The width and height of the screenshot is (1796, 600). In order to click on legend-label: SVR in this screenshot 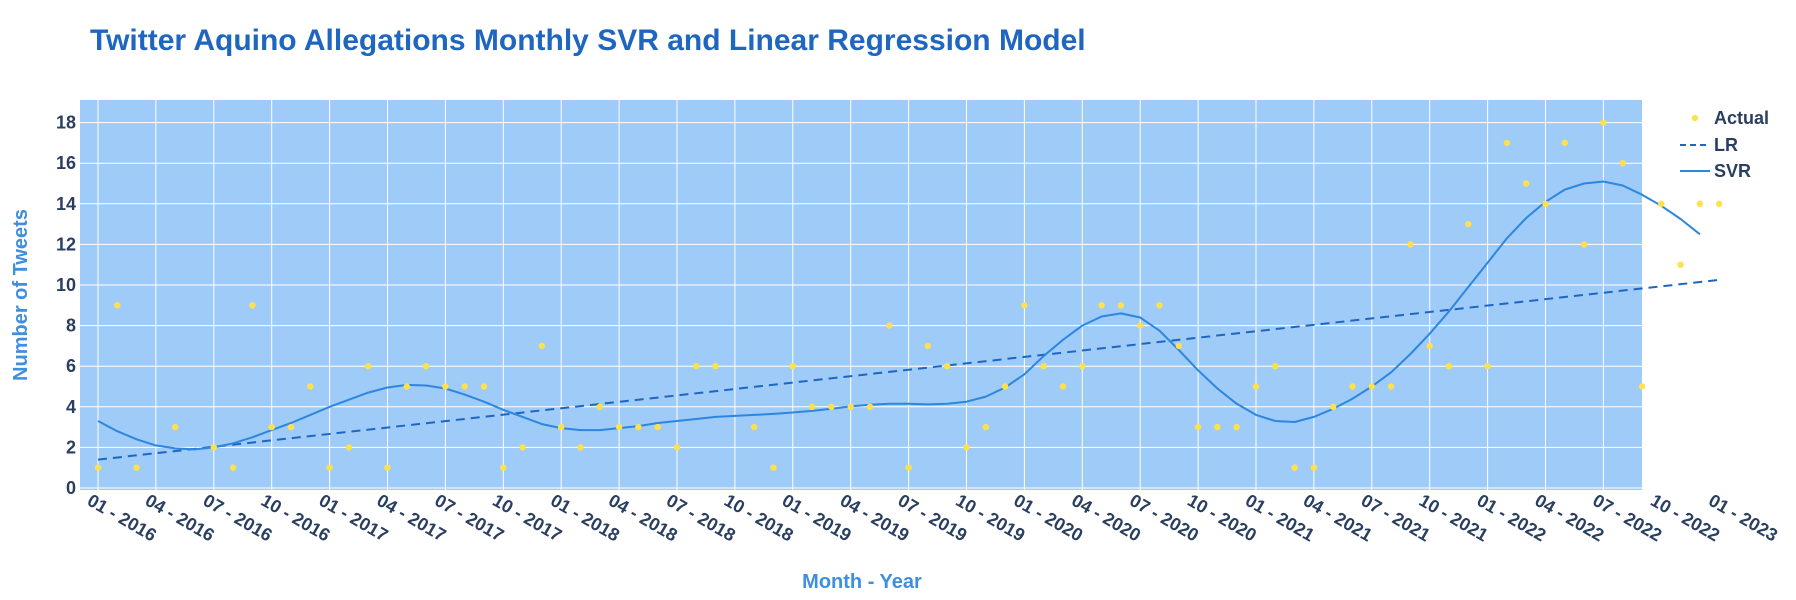, I will do `click(1732, 171)`.